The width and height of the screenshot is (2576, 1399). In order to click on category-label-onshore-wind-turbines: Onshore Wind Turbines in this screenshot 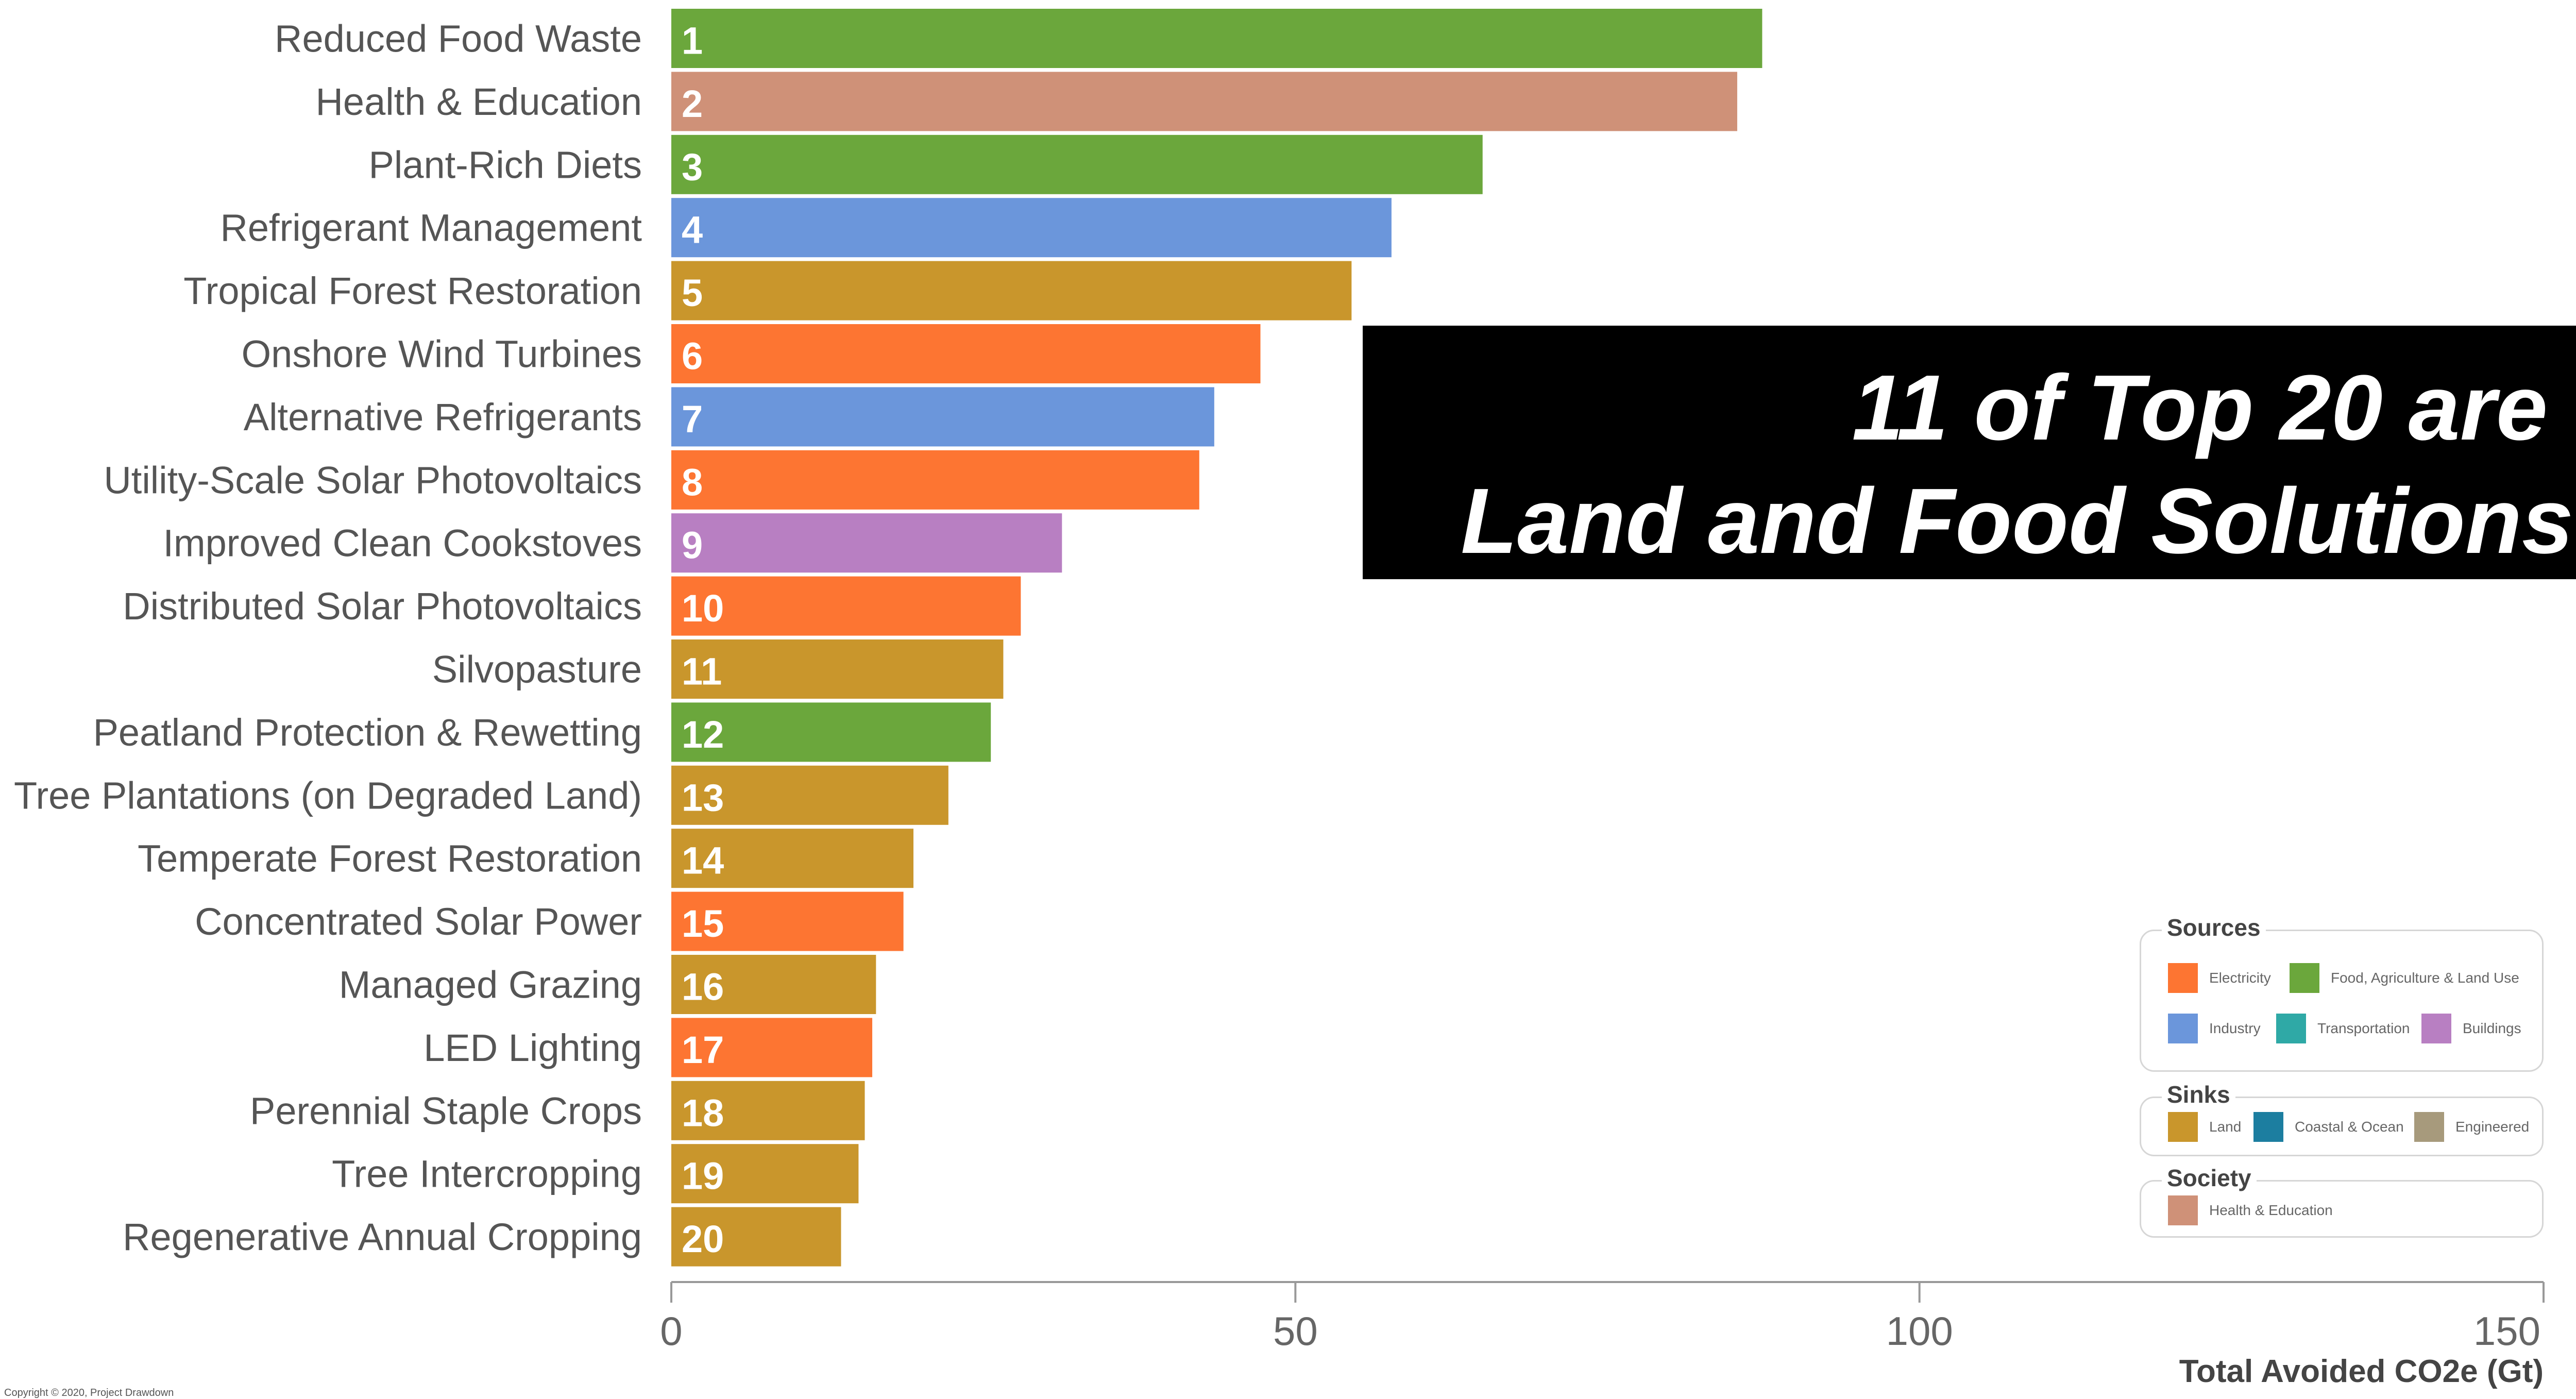, I will do `click(442, 354)`.